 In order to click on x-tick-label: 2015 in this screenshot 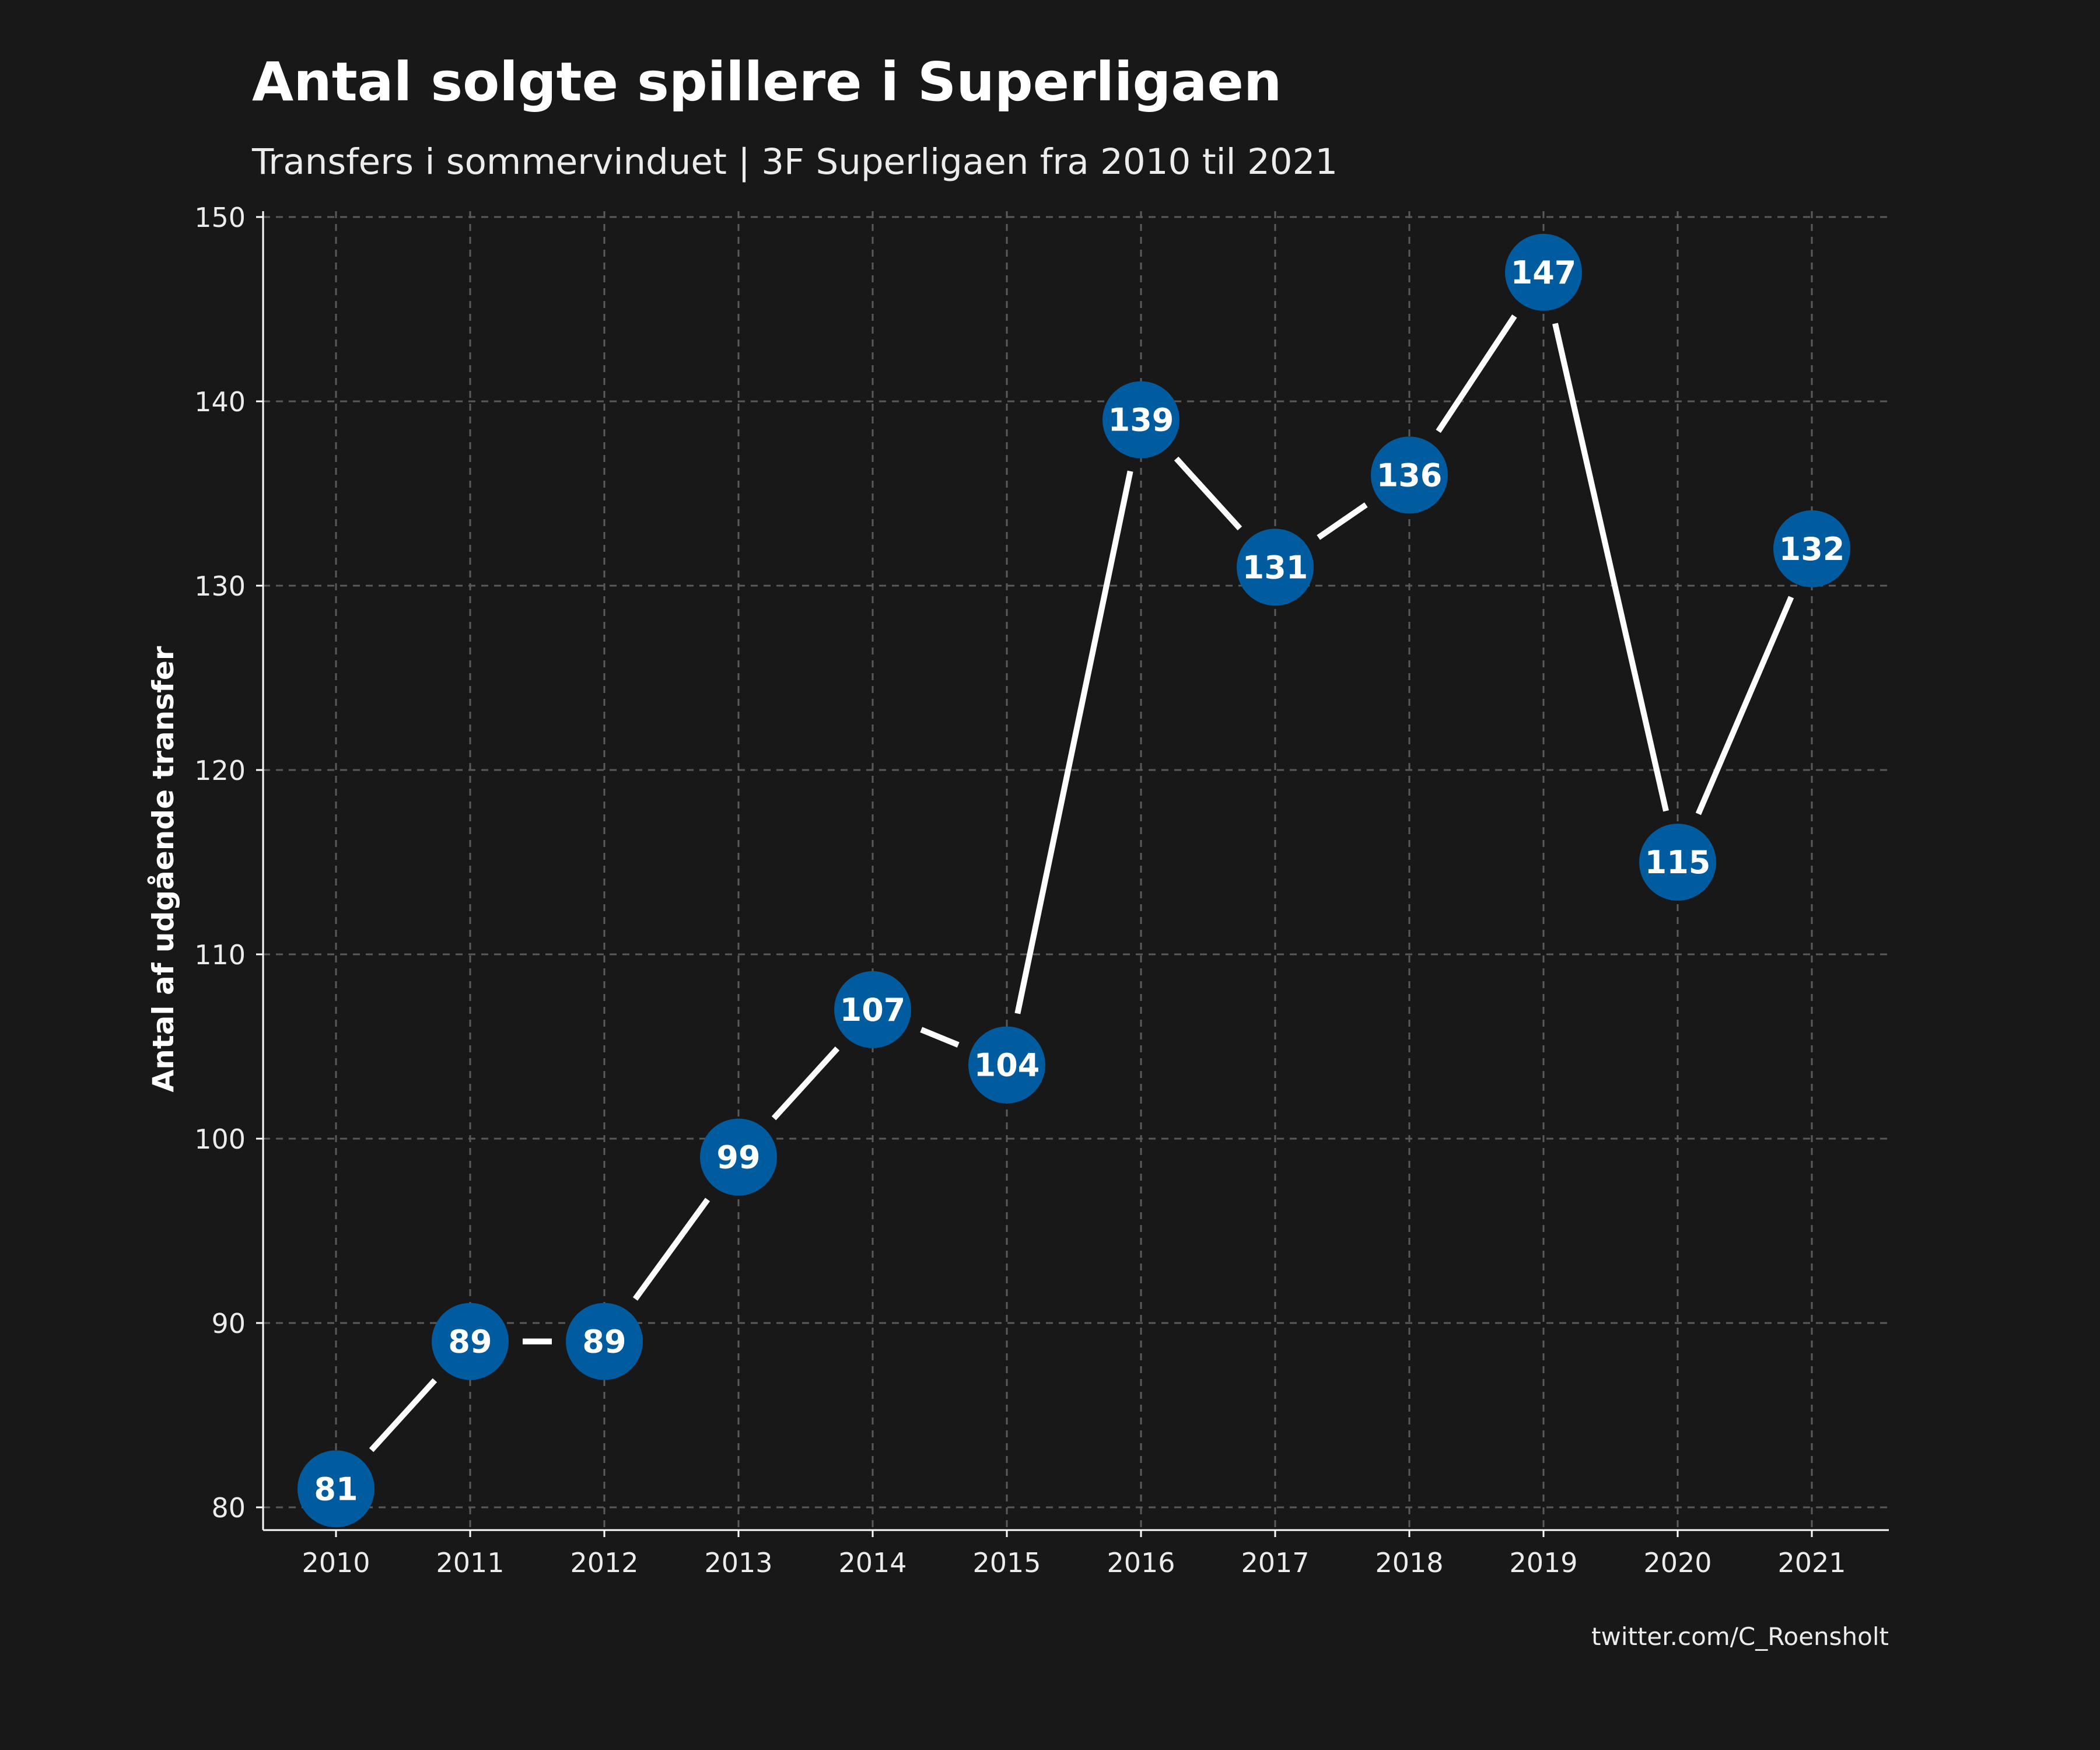, I will do `click(1006, 1562)`.